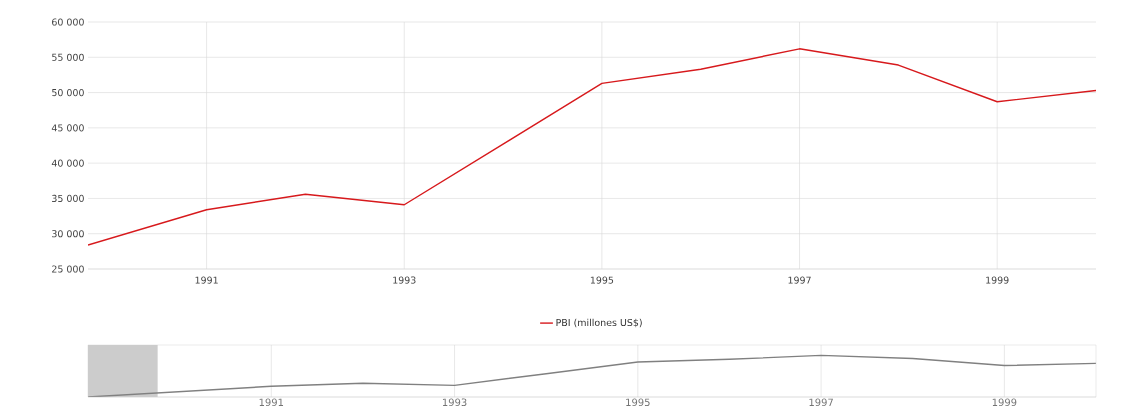 The image size is (1133, 419). Describe the element at coordinates (68, 57) in the screenshot. I see `y-tick-label: 55 000` at that location.